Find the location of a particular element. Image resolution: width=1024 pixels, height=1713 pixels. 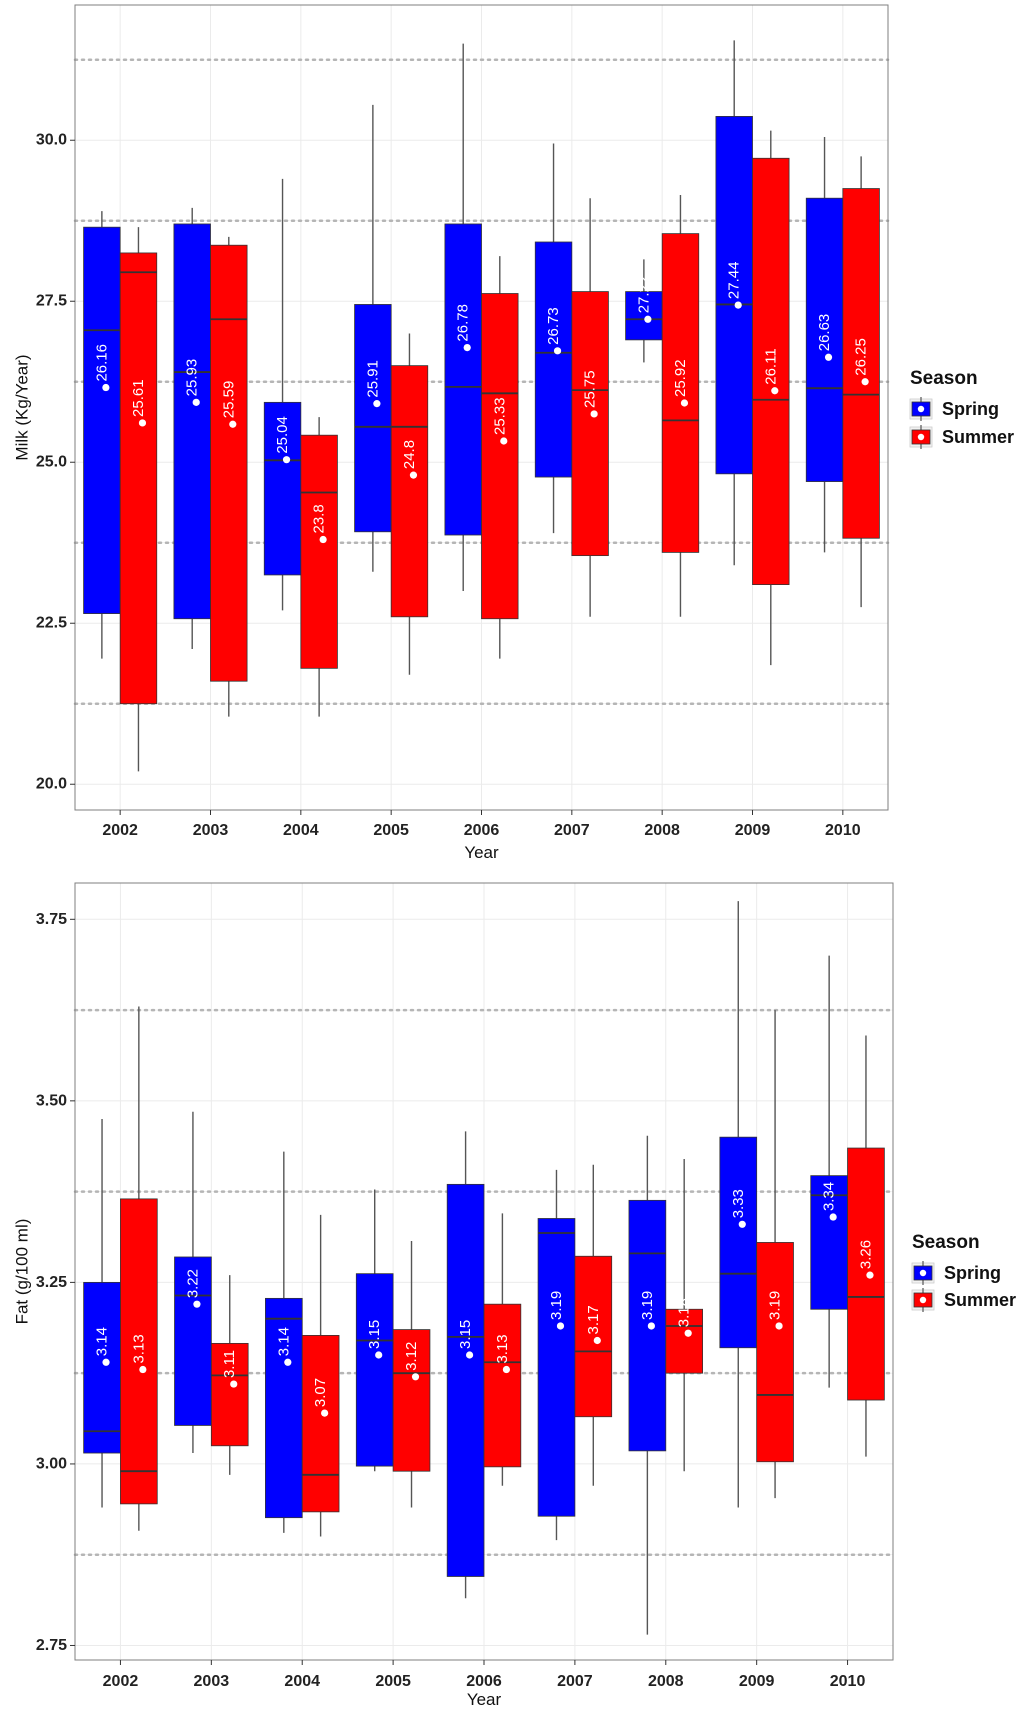

y-tick-label: 3.25 is located at coordinates (51, 1282).